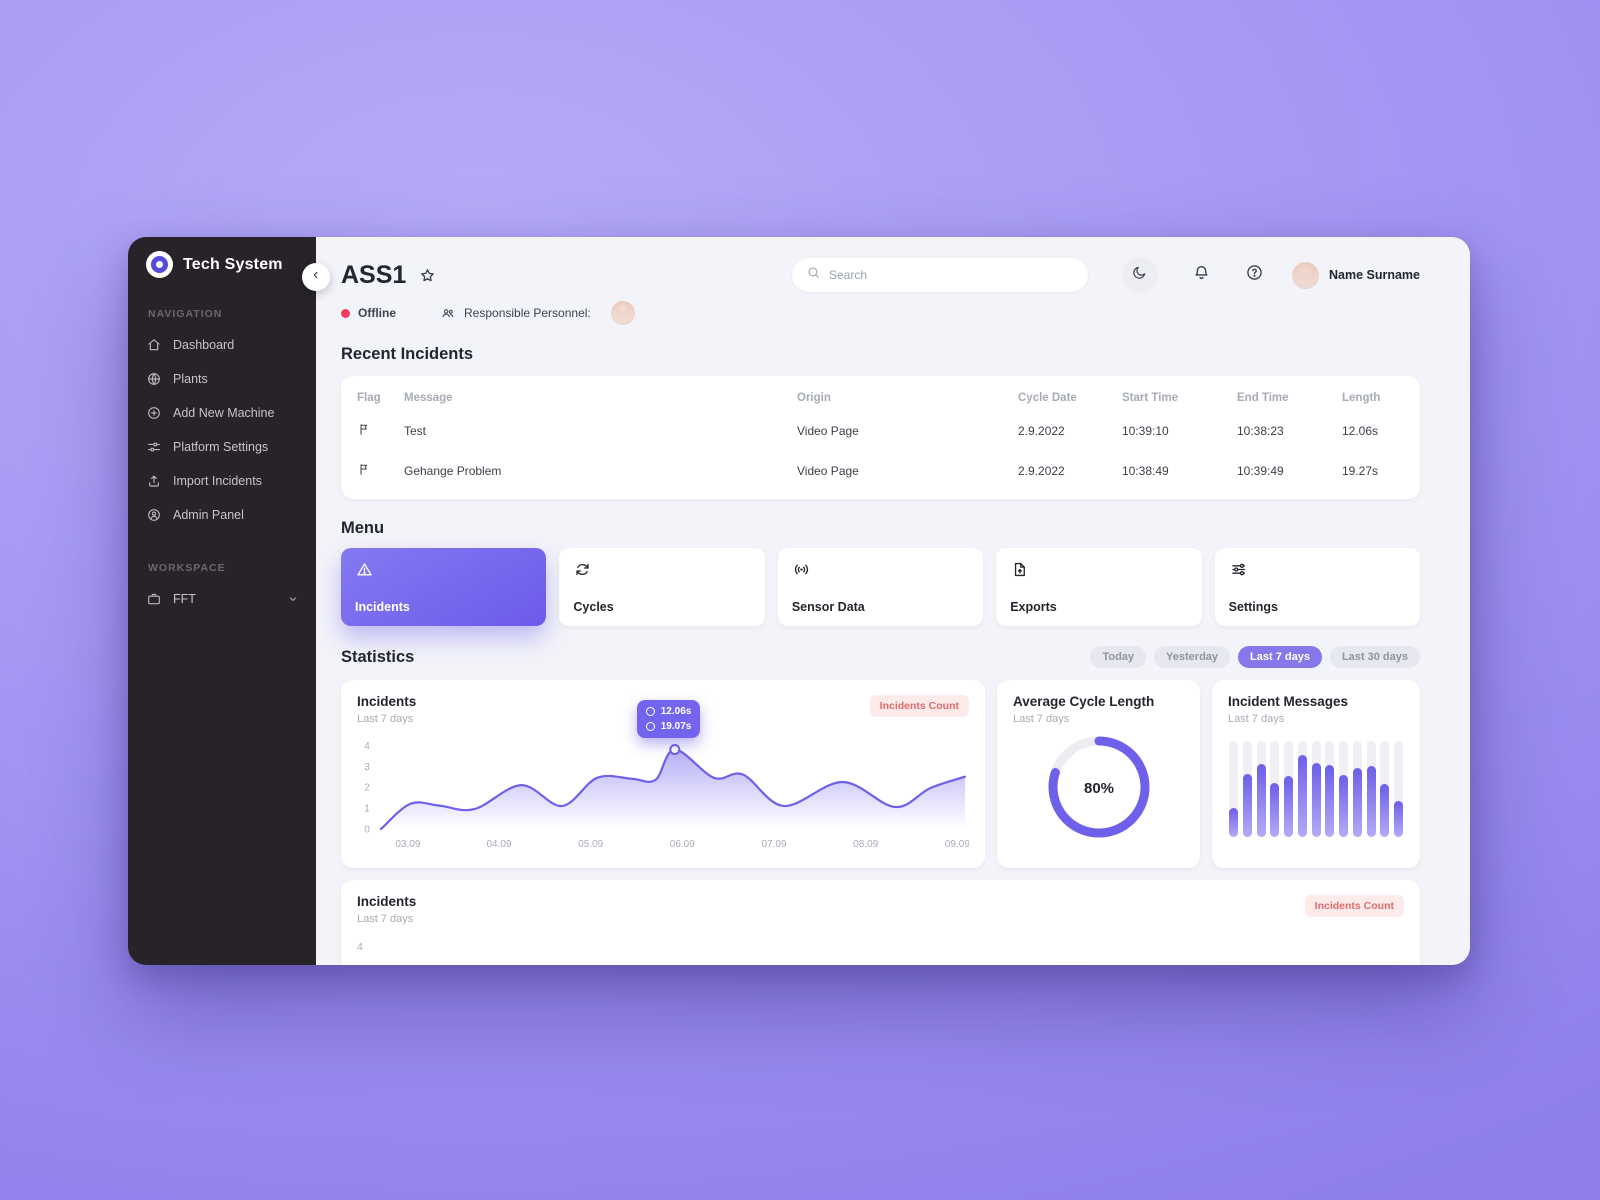 This screenshot has width=1600, height=1200. I want to click on moon-icon, so click(1139, 275).